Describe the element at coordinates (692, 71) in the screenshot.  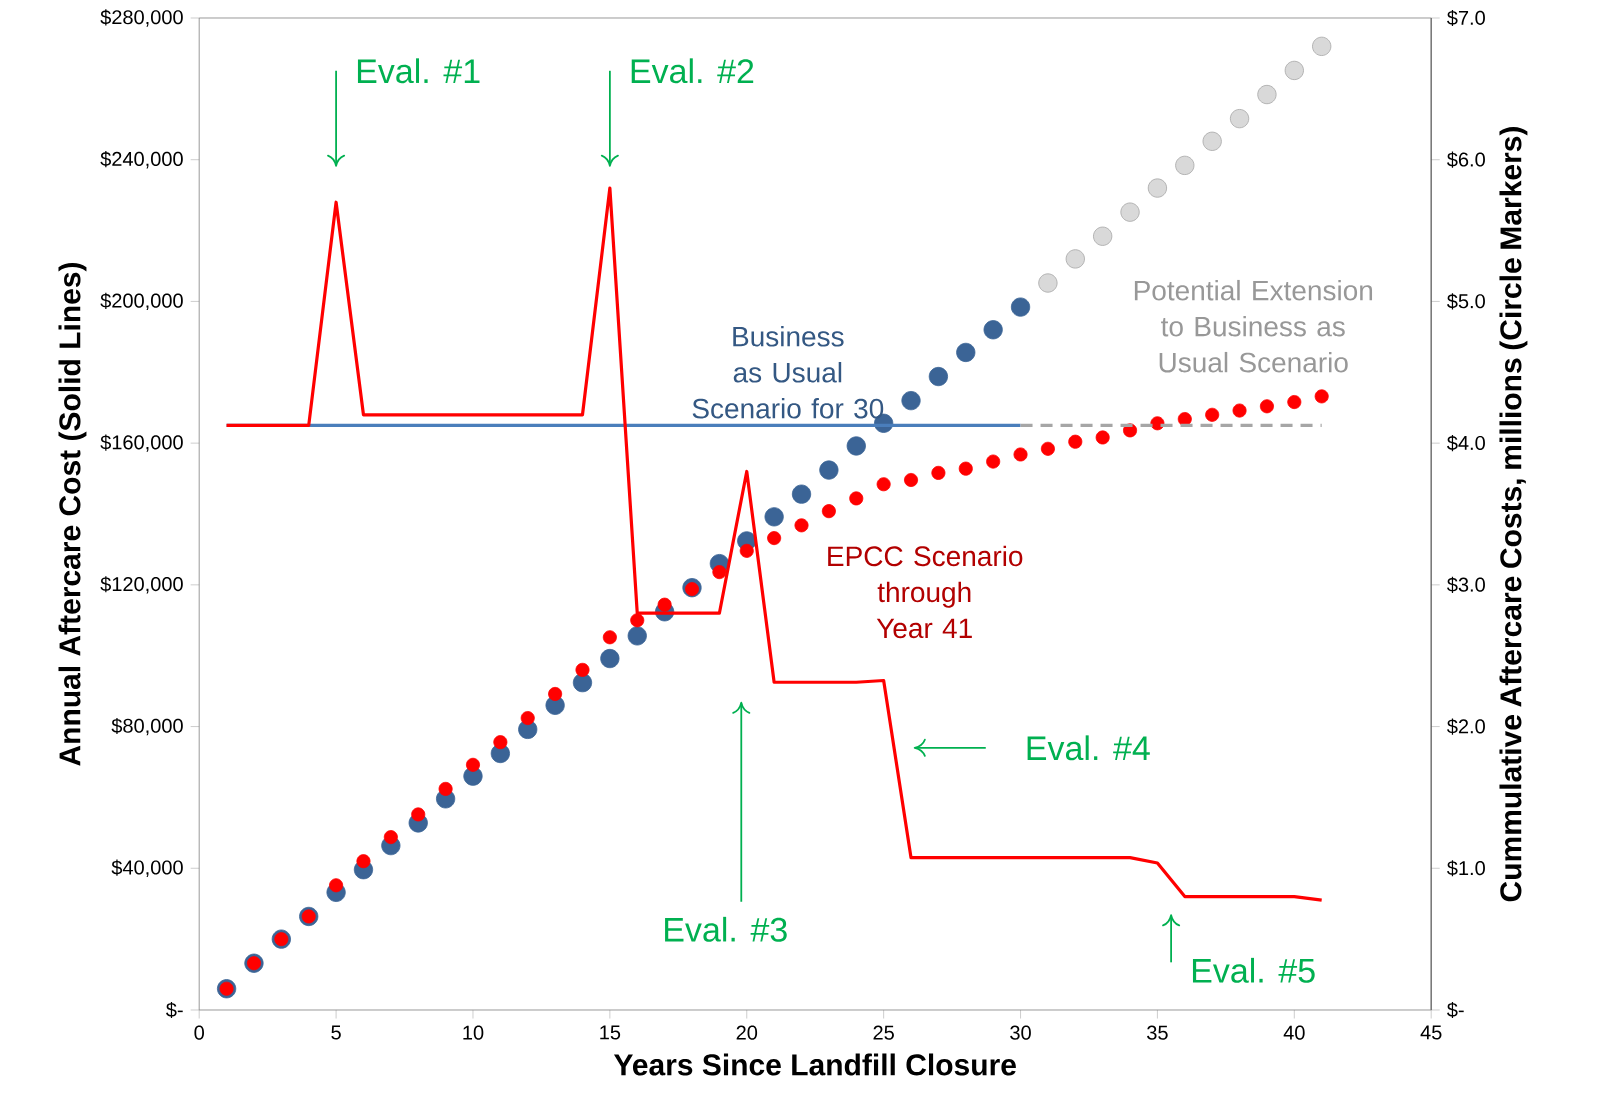
I see `annotation: Eval. #2` at that location.